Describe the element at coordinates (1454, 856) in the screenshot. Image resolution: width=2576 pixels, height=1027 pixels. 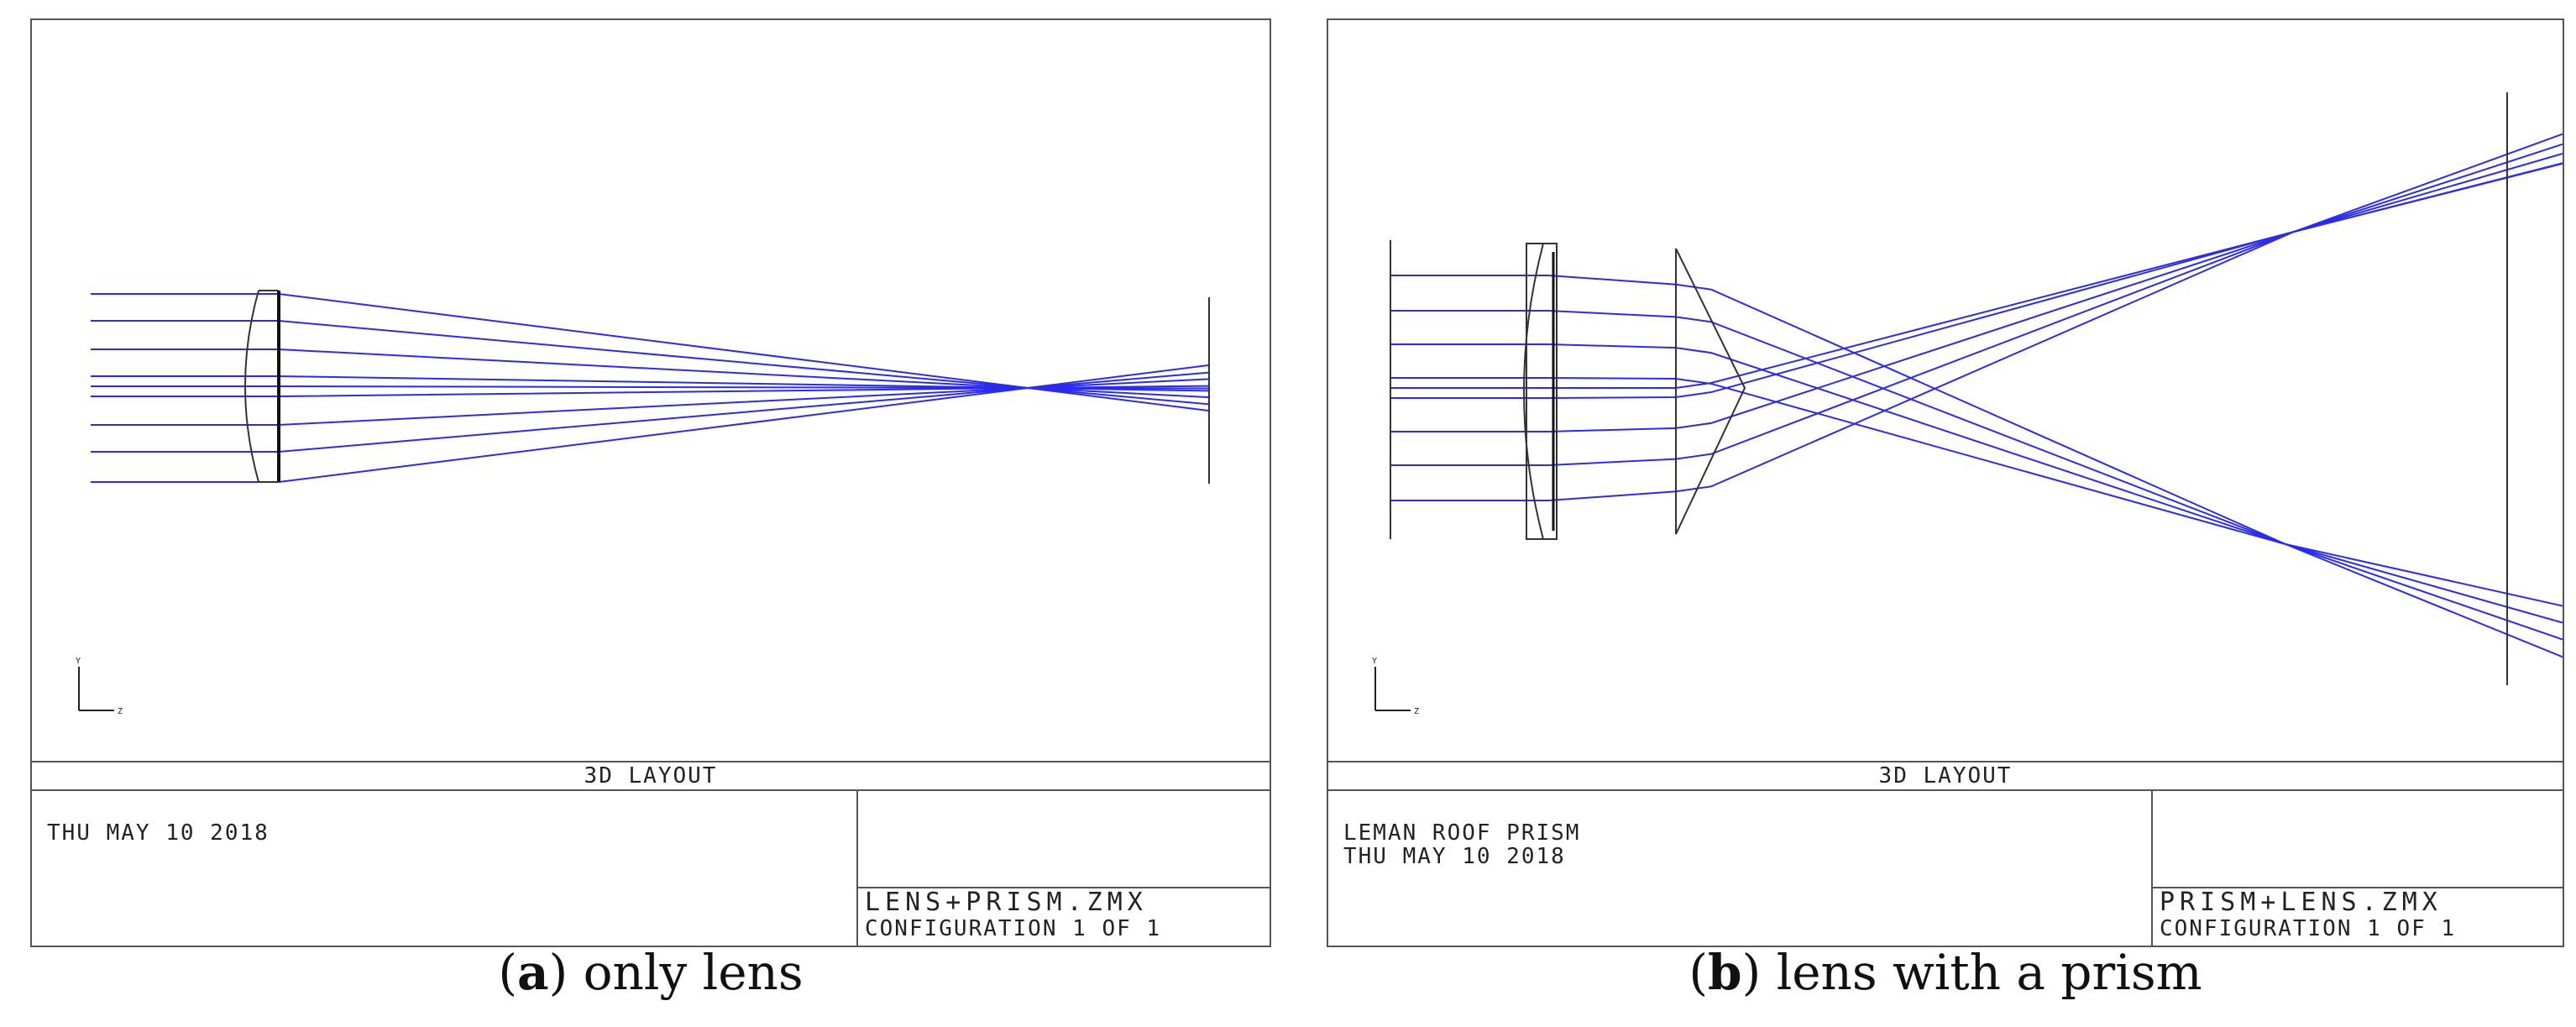
I see `header-line-2: THU MAY 10 2018` at that location.